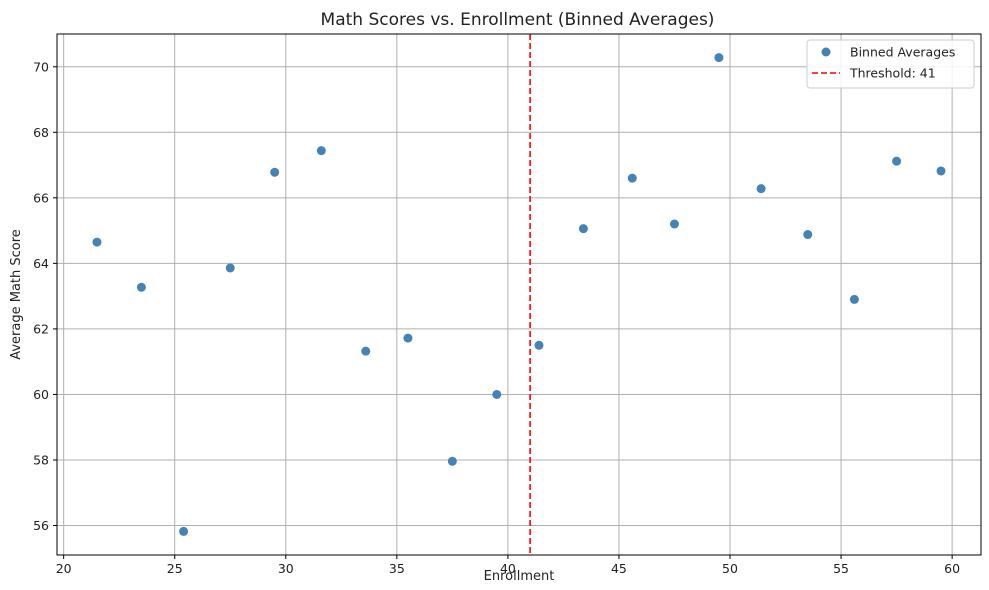 The height and width of the screenshot is (590, 989). I want to click on x-tick-label: 25, so click(175, 568).